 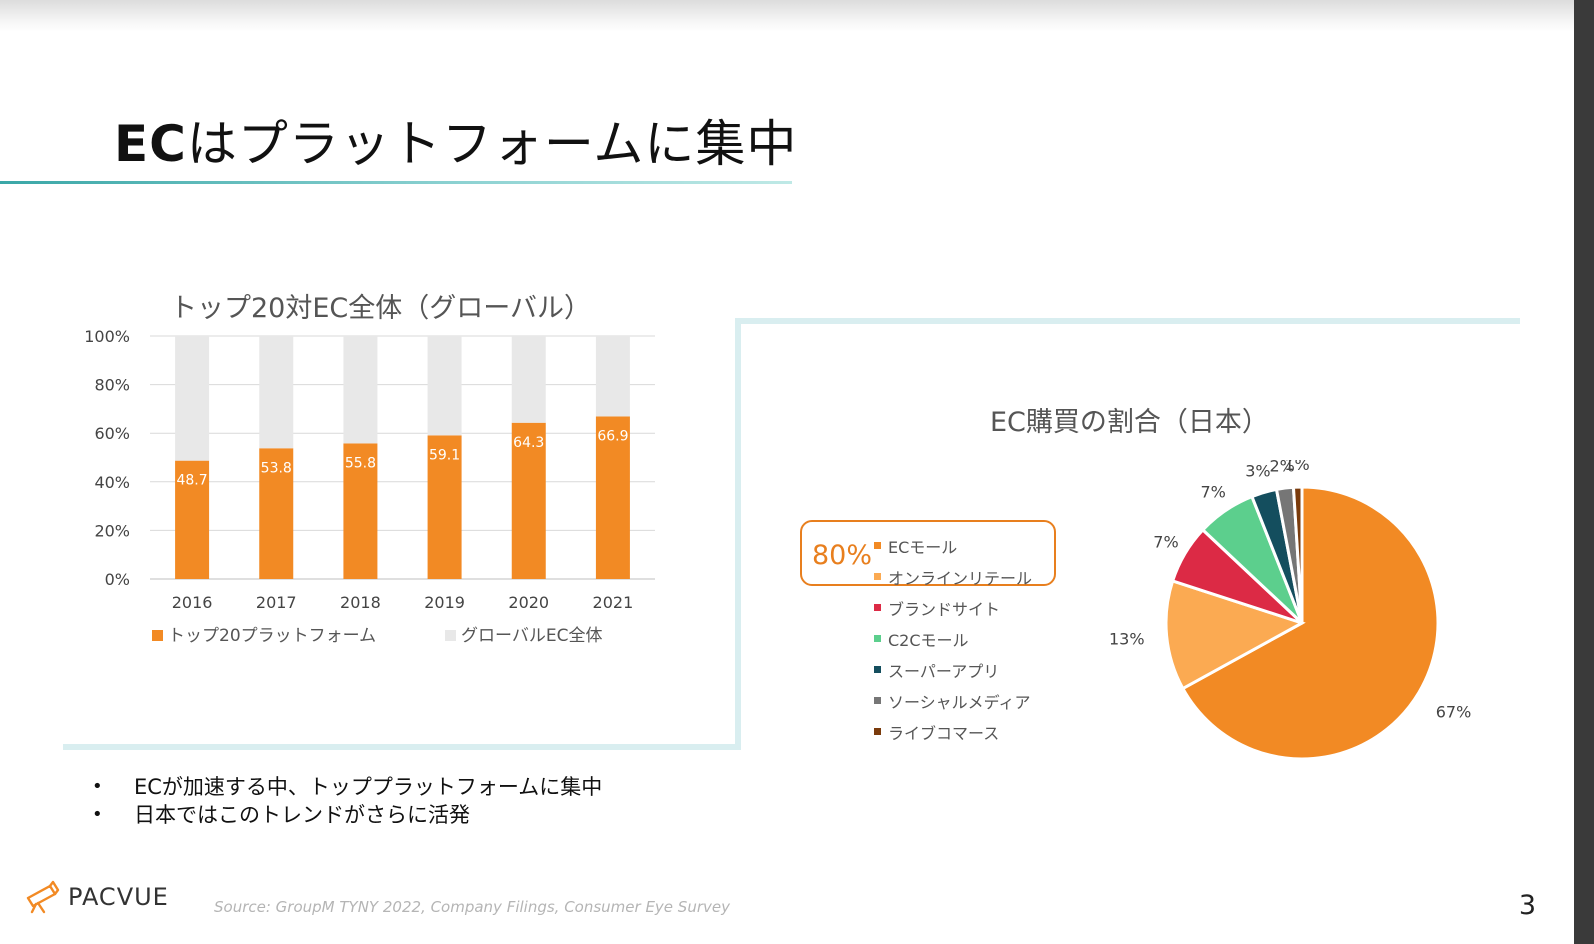 What do you see at coordinates (192, 602) in the screenshot?
I see `x-tick-label: 2016` at bounding box center [192, 602].